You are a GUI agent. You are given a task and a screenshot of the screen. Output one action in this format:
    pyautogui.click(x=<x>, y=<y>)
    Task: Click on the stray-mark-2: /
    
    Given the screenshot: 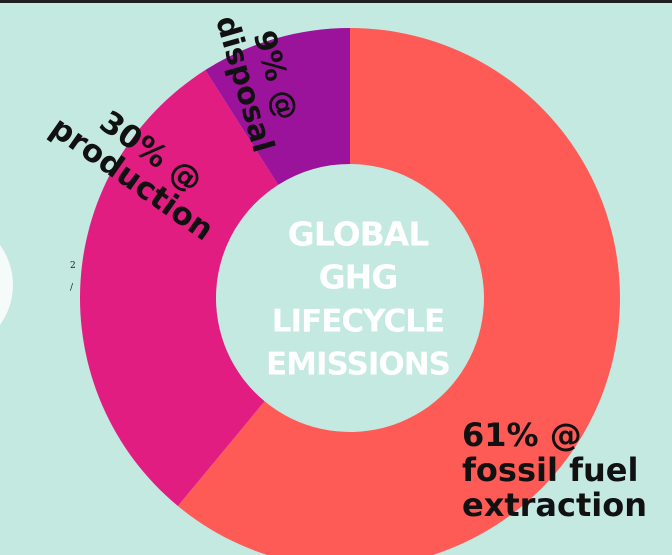 What is the action you would take?
    pyautogui.click(x=72, y=288)
    